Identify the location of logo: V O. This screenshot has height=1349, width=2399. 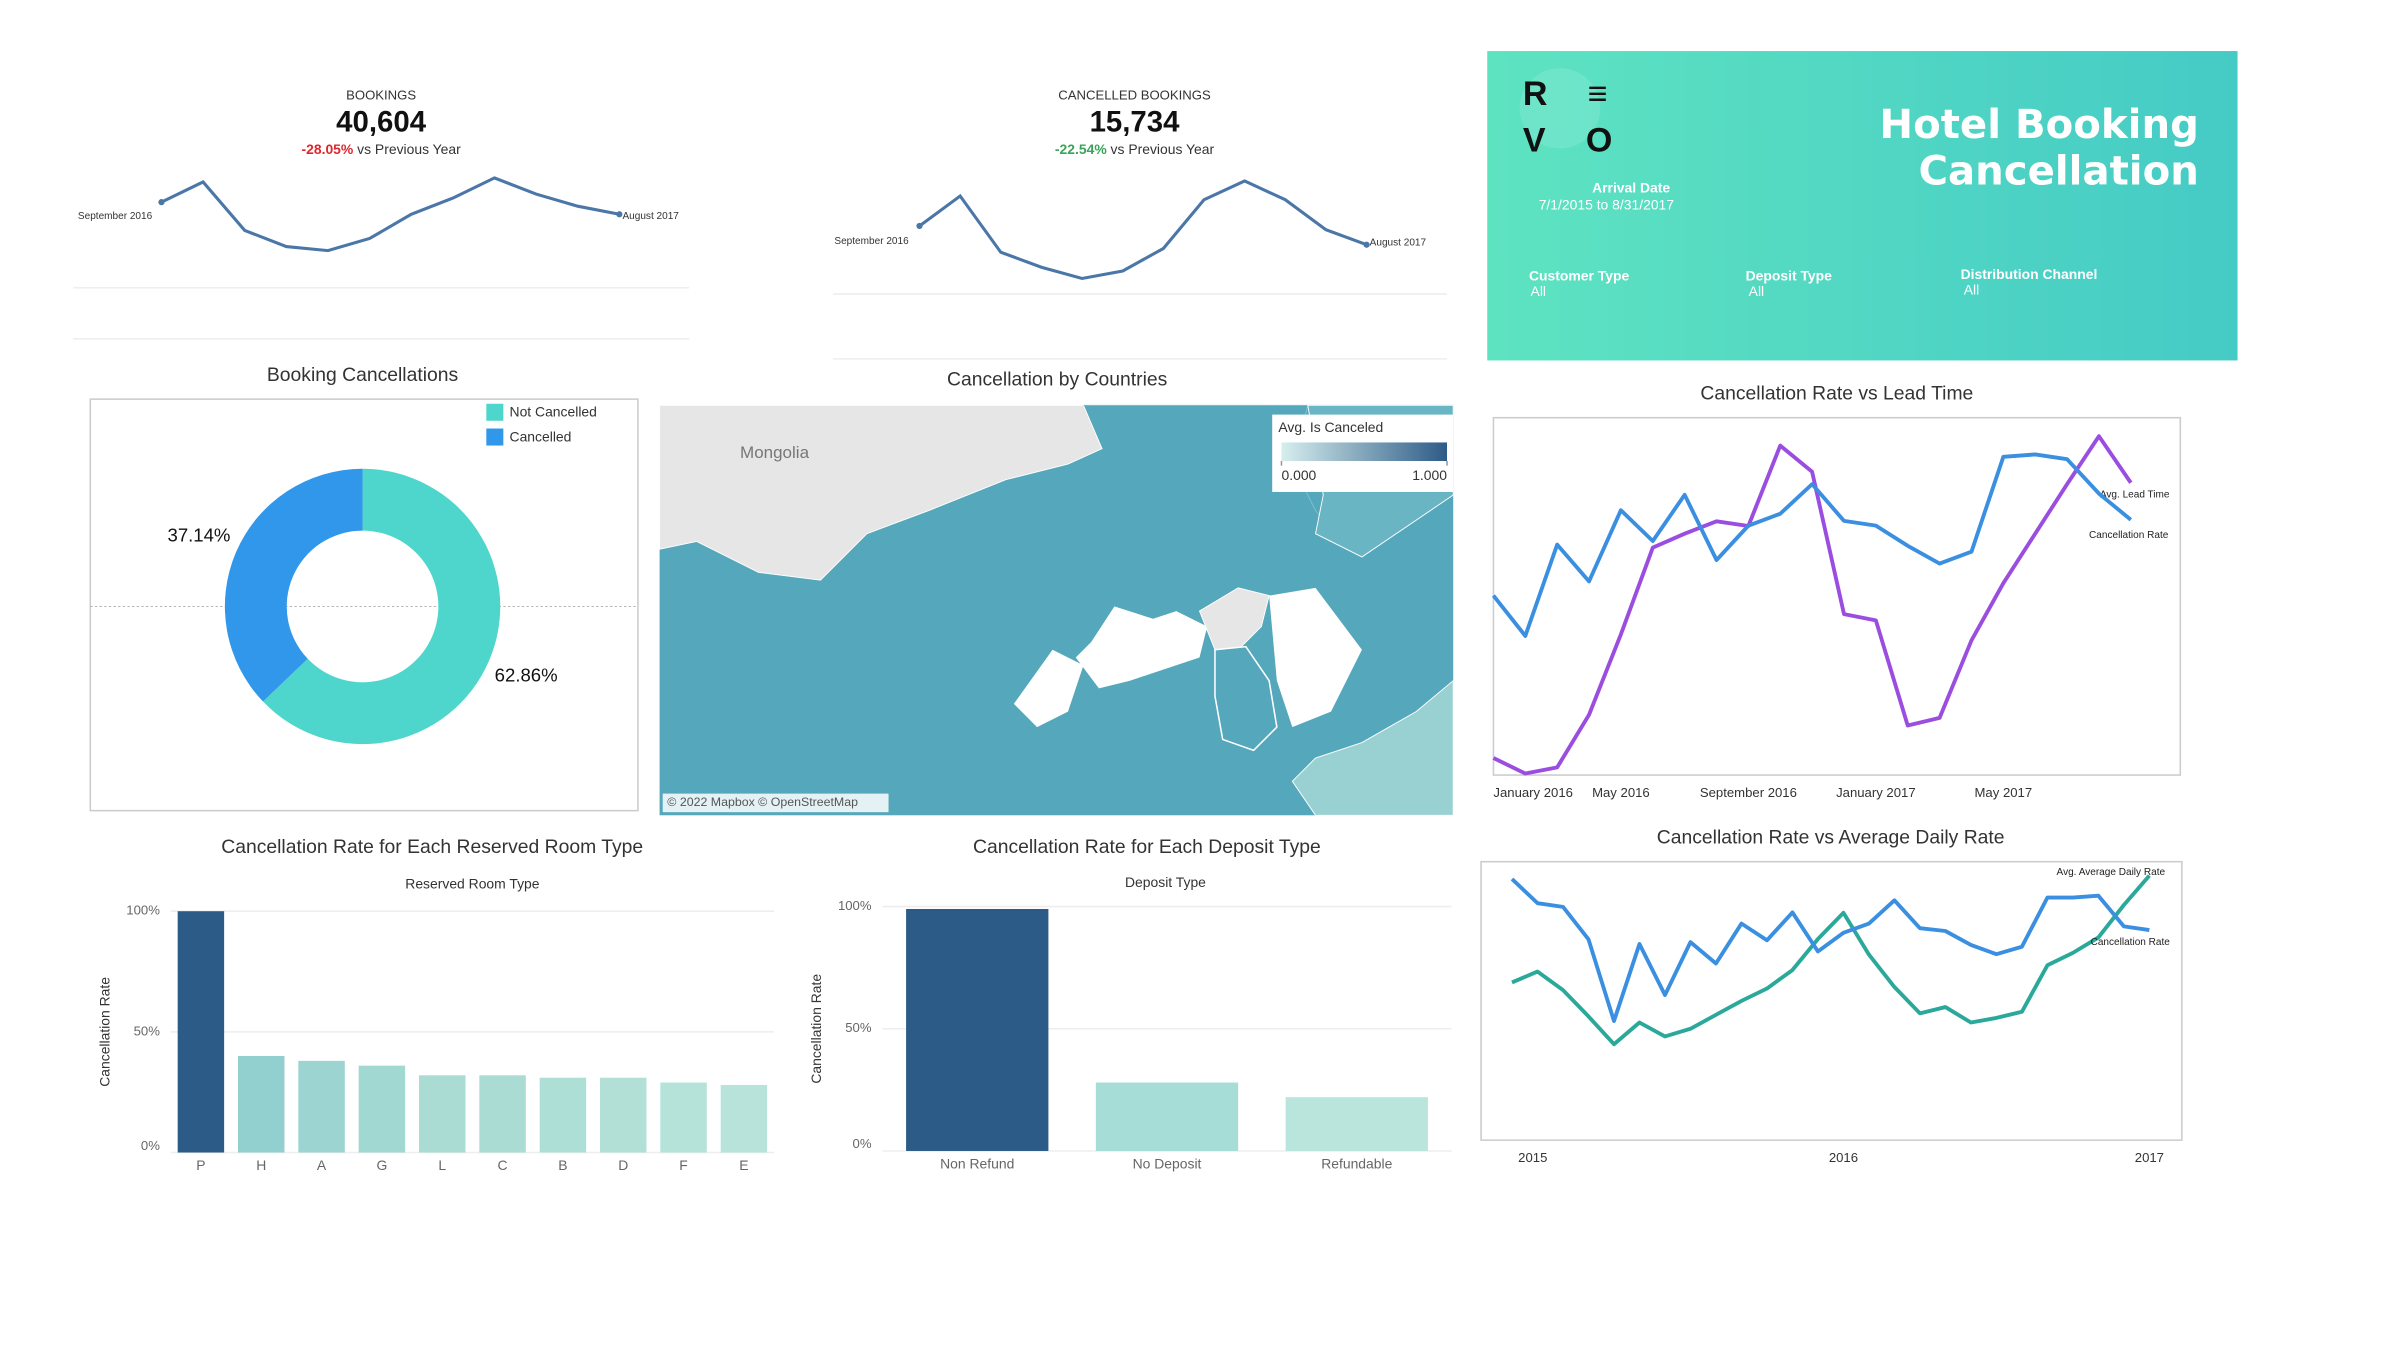
(1575, 140).